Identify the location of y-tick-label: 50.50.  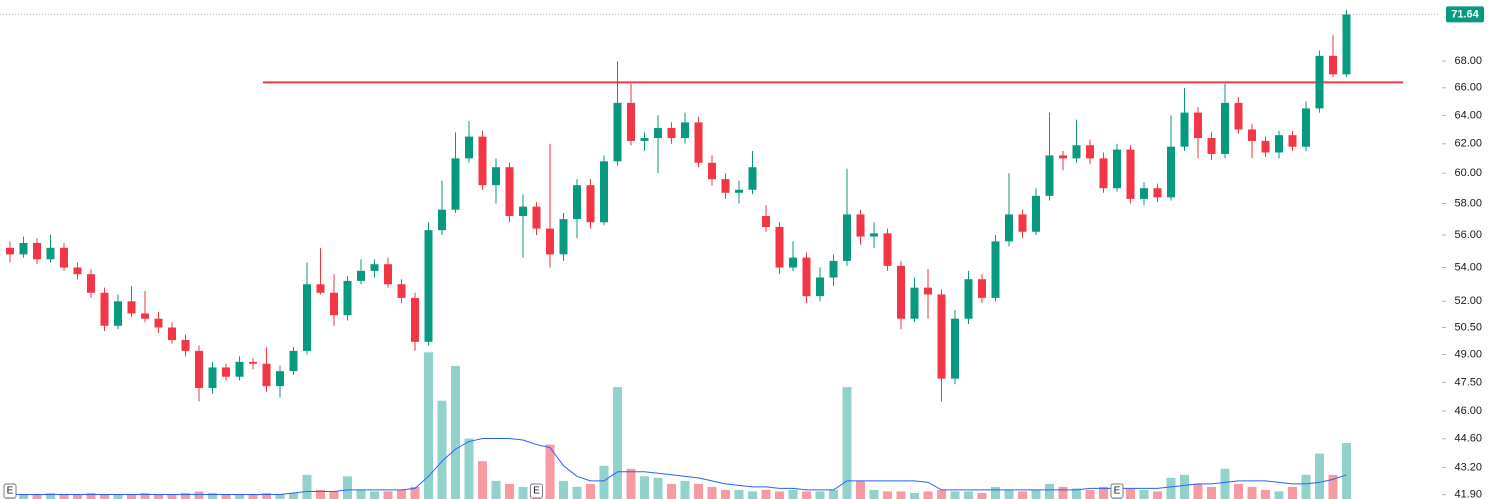
(1468, 327).